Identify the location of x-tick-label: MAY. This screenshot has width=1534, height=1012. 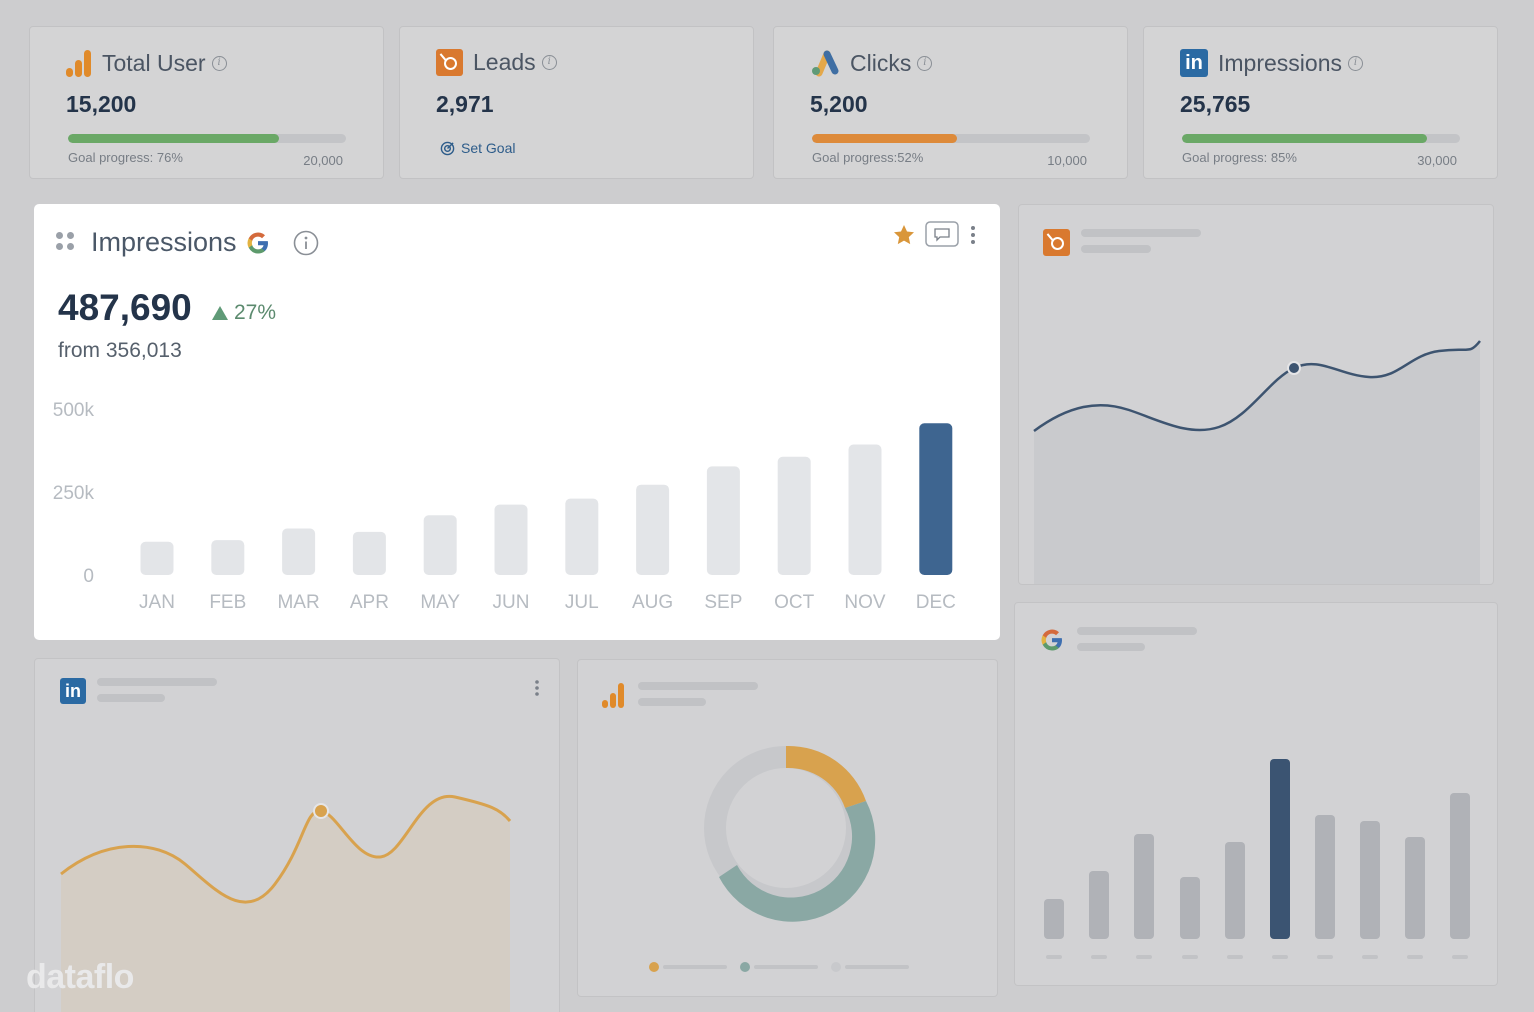
(440, 602).